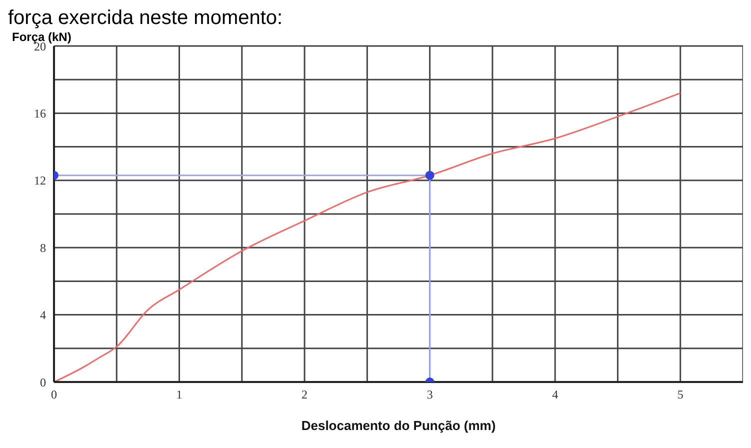 This screenshot has width=751, height=448. What do you see at coordinates (179, 395) in the screenshot?
I see `x-tick-label: 1` at bounding box center [179, 395].